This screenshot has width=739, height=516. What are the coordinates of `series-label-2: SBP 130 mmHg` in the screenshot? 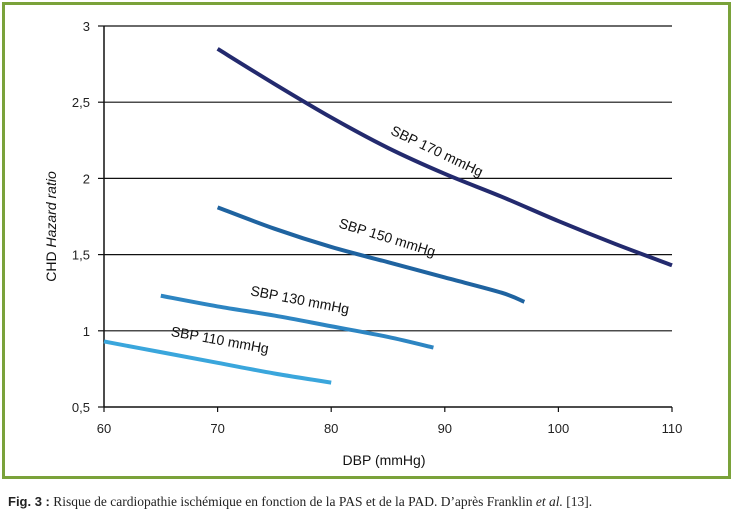 It's located at (299, 299).